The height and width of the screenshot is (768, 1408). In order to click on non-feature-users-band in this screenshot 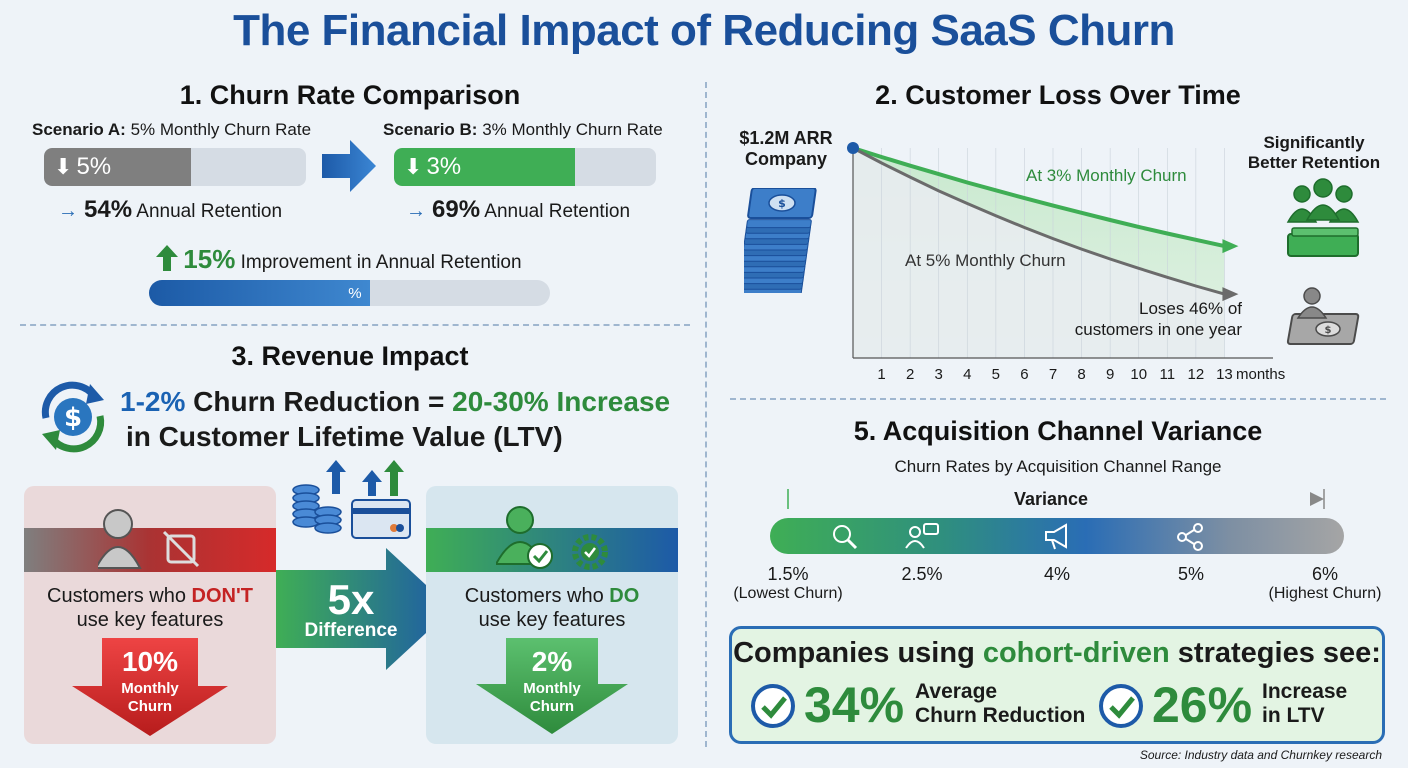, I will do `click(150, 550)`.